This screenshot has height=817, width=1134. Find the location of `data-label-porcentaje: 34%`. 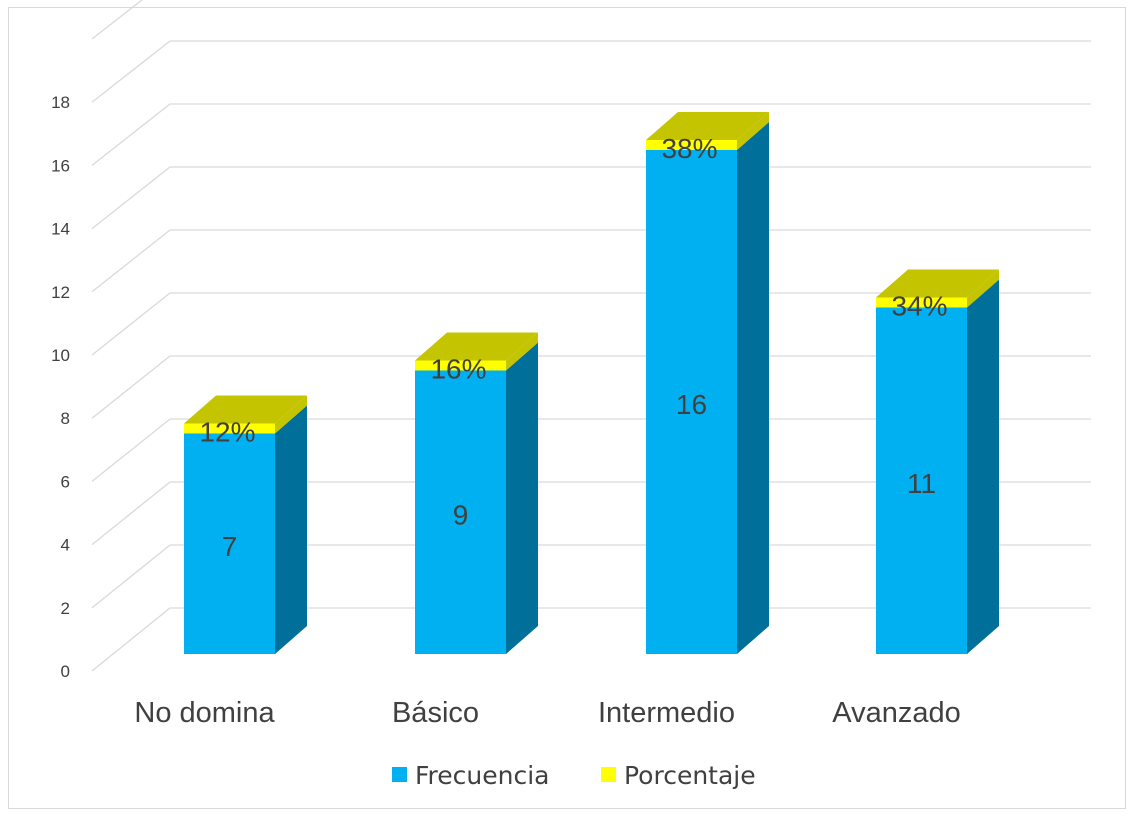

data-label-porcentaje: 34% is located at coordinates (919, 306).